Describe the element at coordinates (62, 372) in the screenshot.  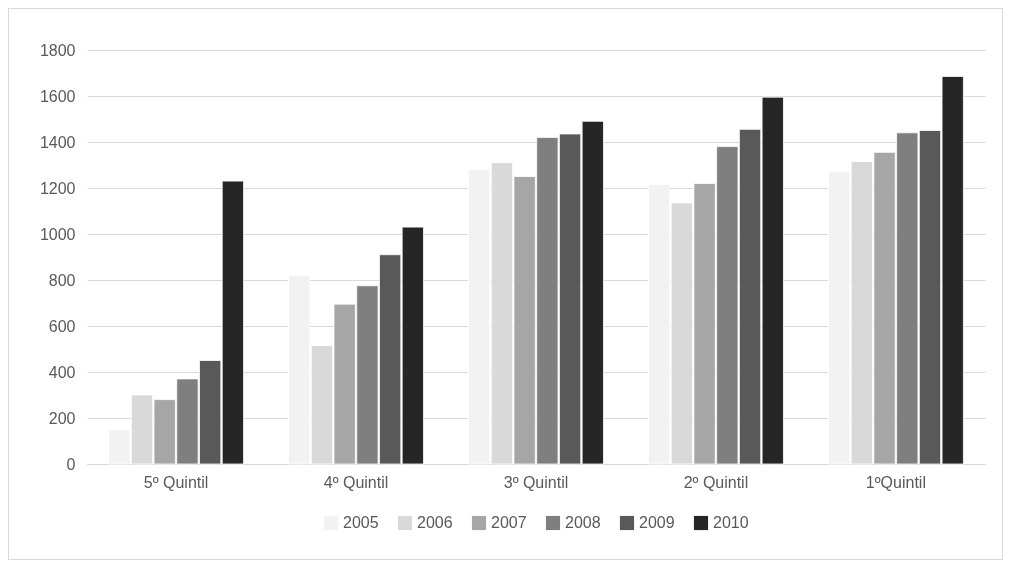
I see `y-tick-label: 400` at that location.